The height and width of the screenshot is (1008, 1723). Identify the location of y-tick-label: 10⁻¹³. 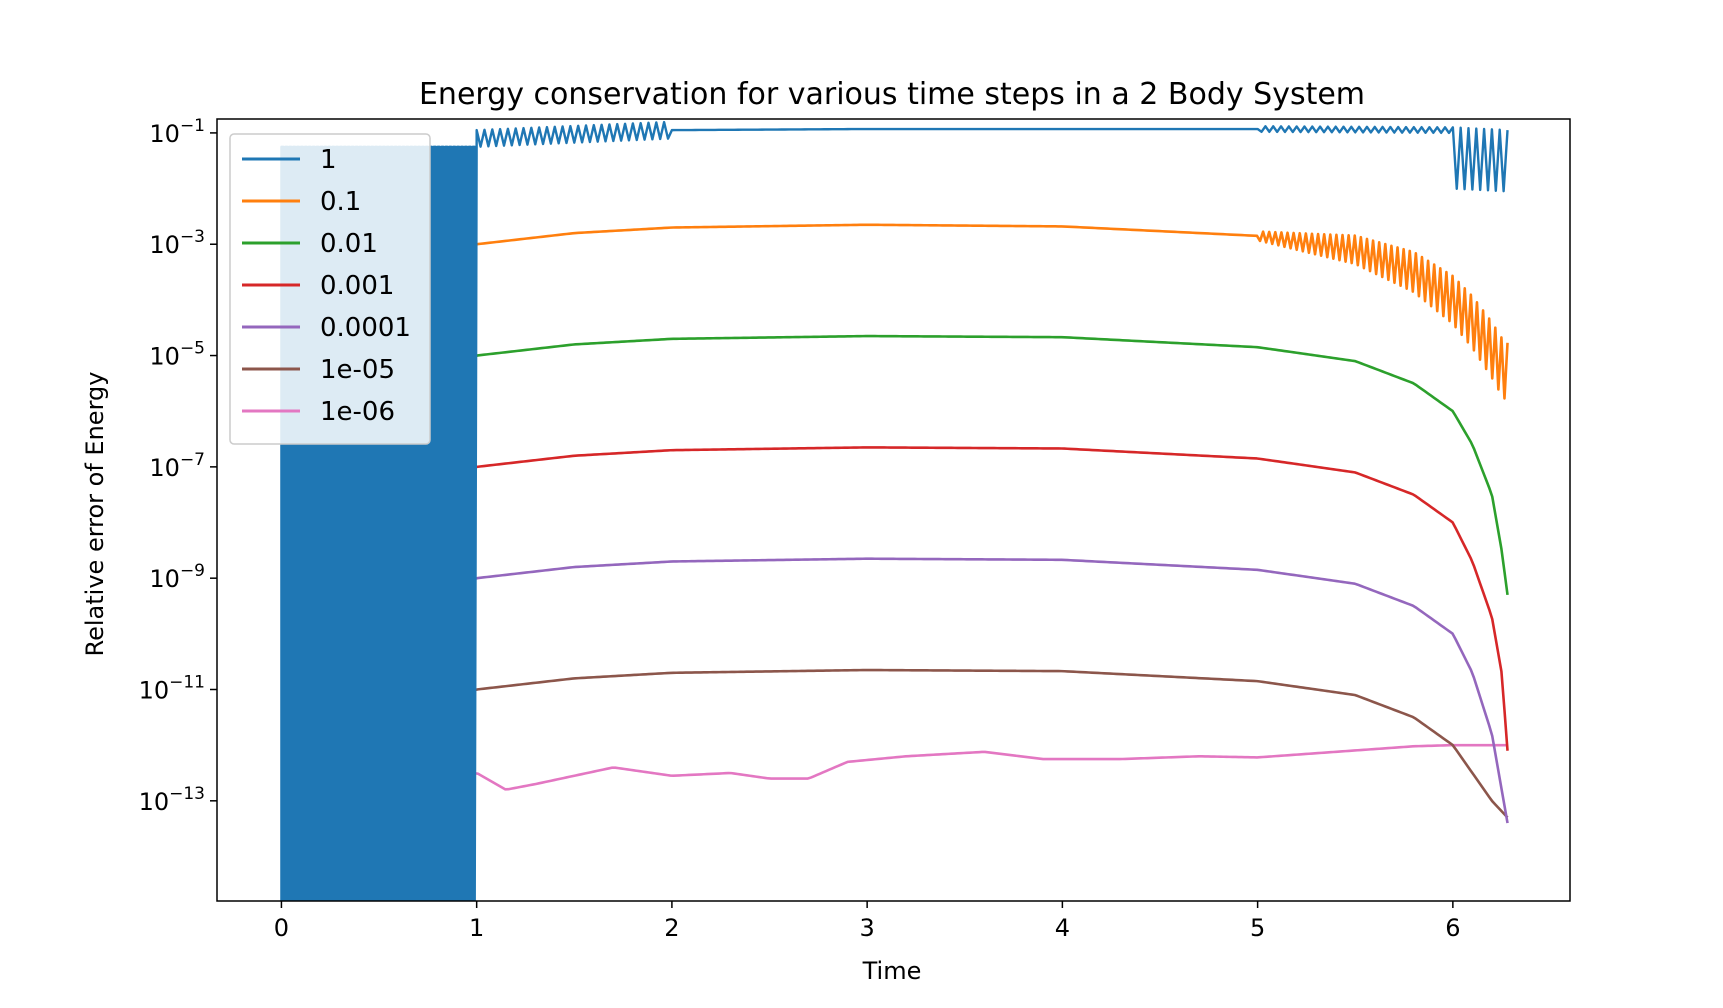
(172, 800).